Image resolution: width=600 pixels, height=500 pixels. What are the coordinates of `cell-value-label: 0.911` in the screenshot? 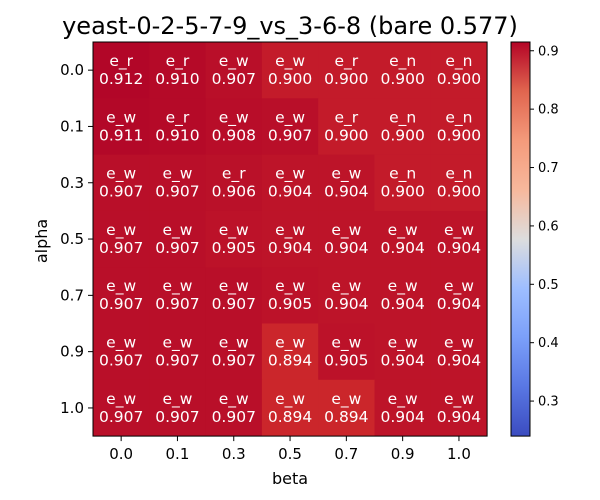 It's located at (121, 135).